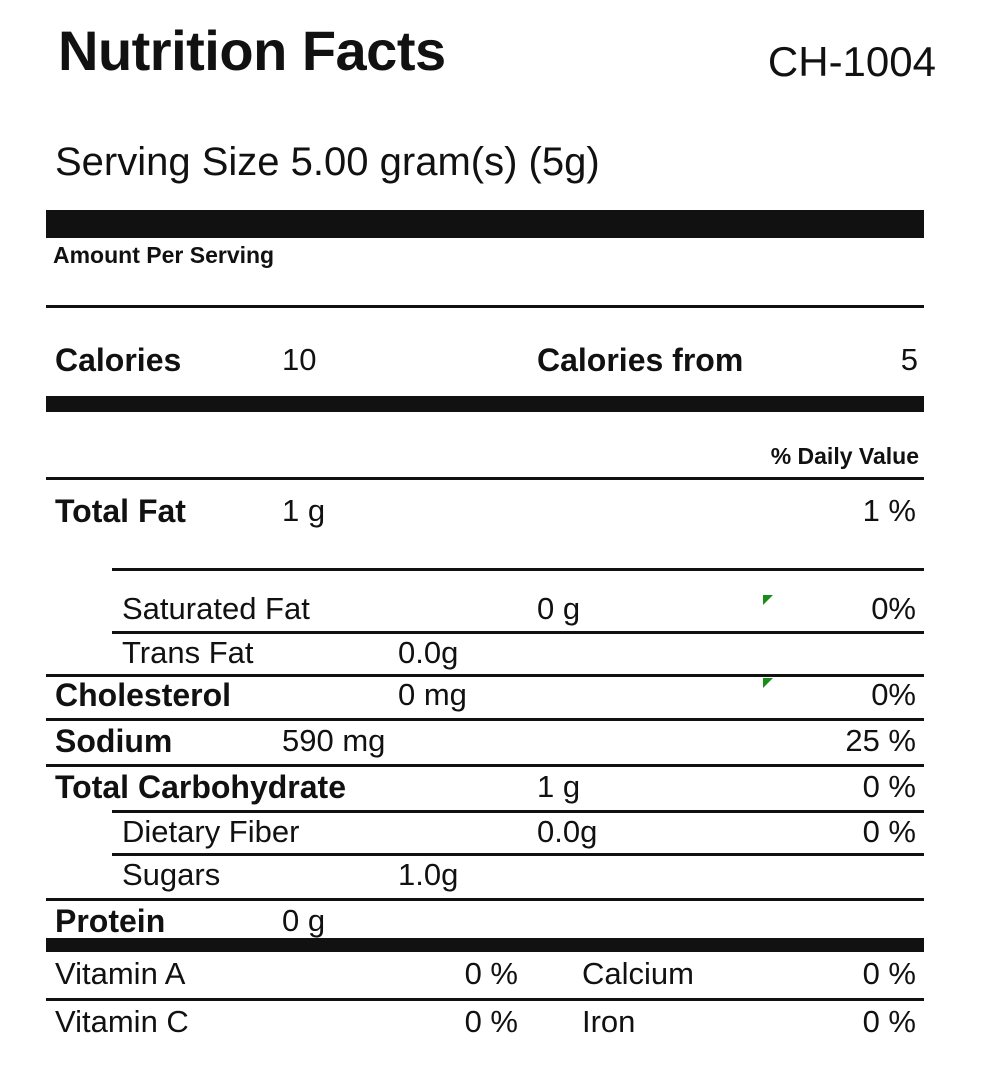 This screenshot has height=1084, width=1000. I want to click on thick-divider-top, so click(485, 224).